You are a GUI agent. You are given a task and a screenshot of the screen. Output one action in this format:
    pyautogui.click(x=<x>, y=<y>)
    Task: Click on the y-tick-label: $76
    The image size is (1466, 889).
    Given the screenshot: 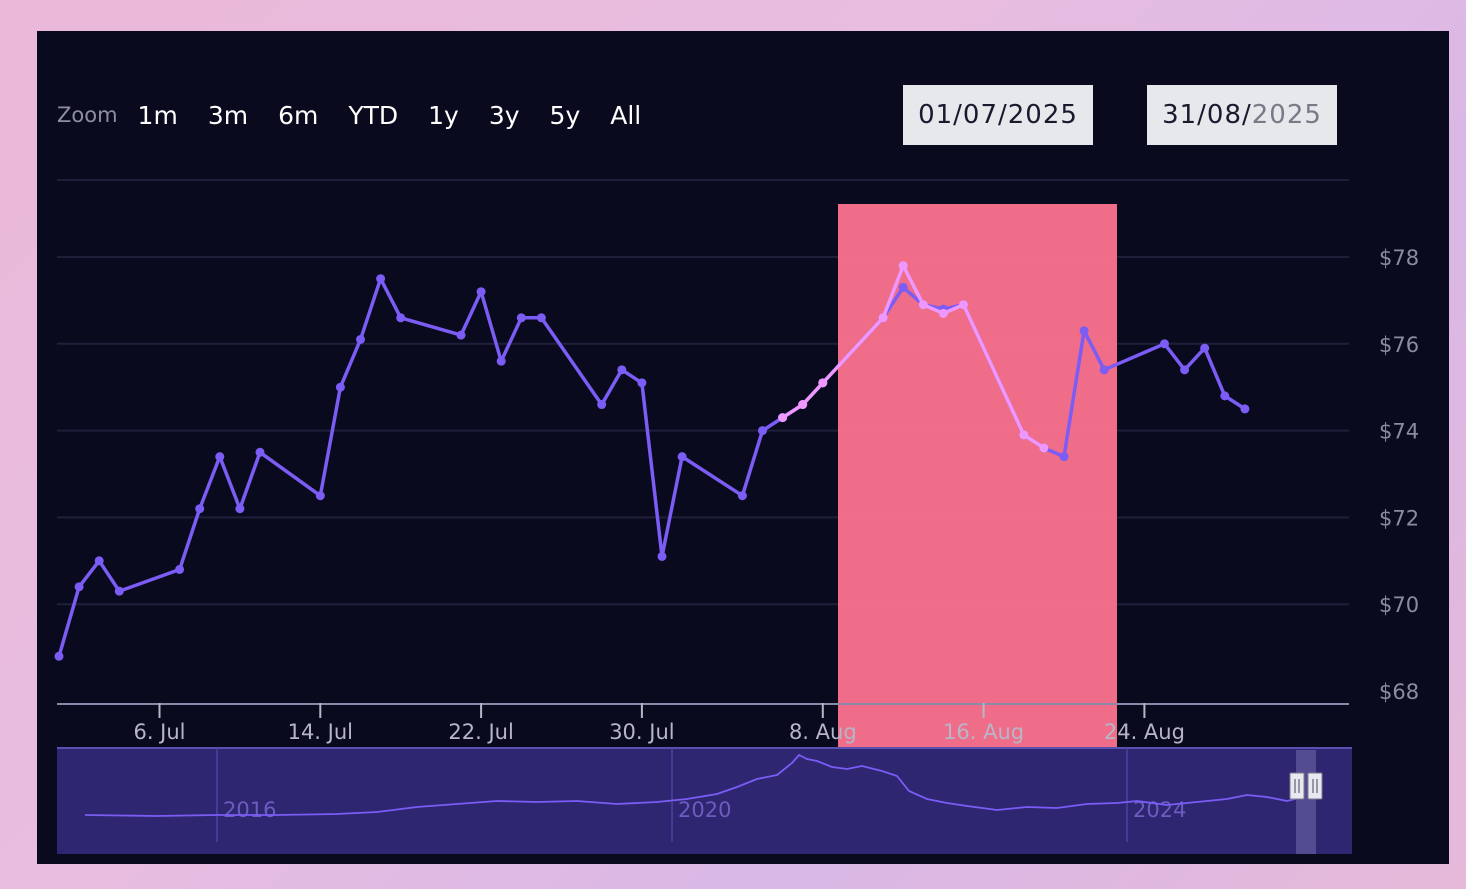 What is the action you would take?
    pyautogui.click(x=1399, y=345)
    